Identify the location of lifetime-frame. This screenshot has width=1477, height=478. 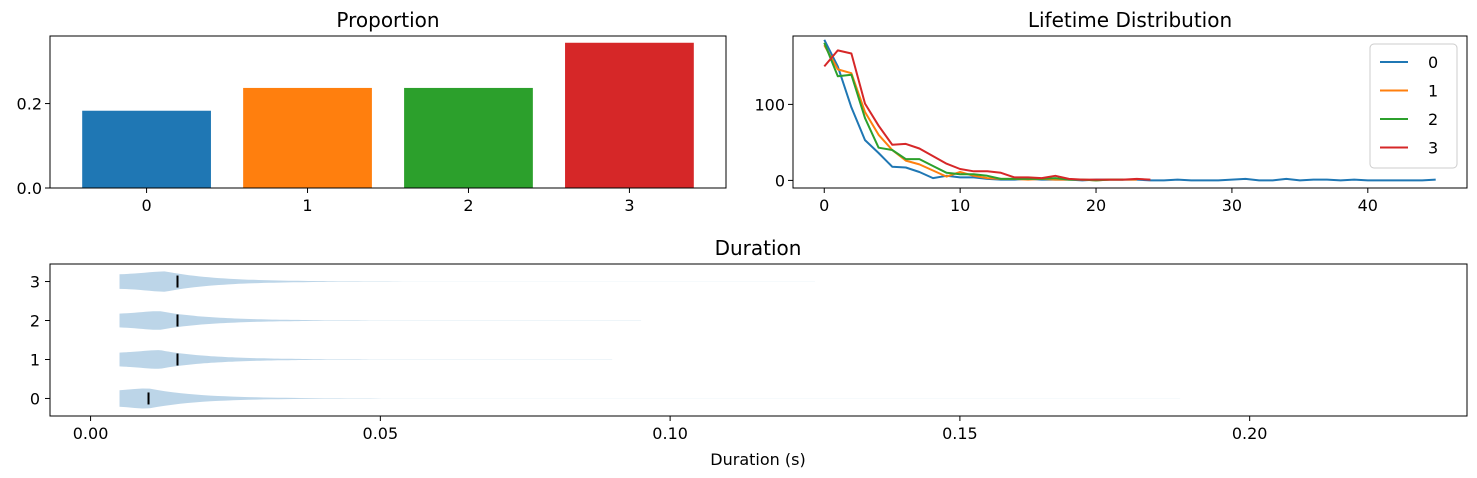
(1130, 112).